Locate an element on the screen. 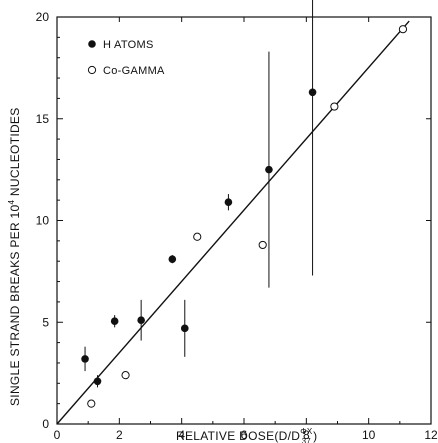  x-axis-label-close: ) is located at coordinates (315, 436).